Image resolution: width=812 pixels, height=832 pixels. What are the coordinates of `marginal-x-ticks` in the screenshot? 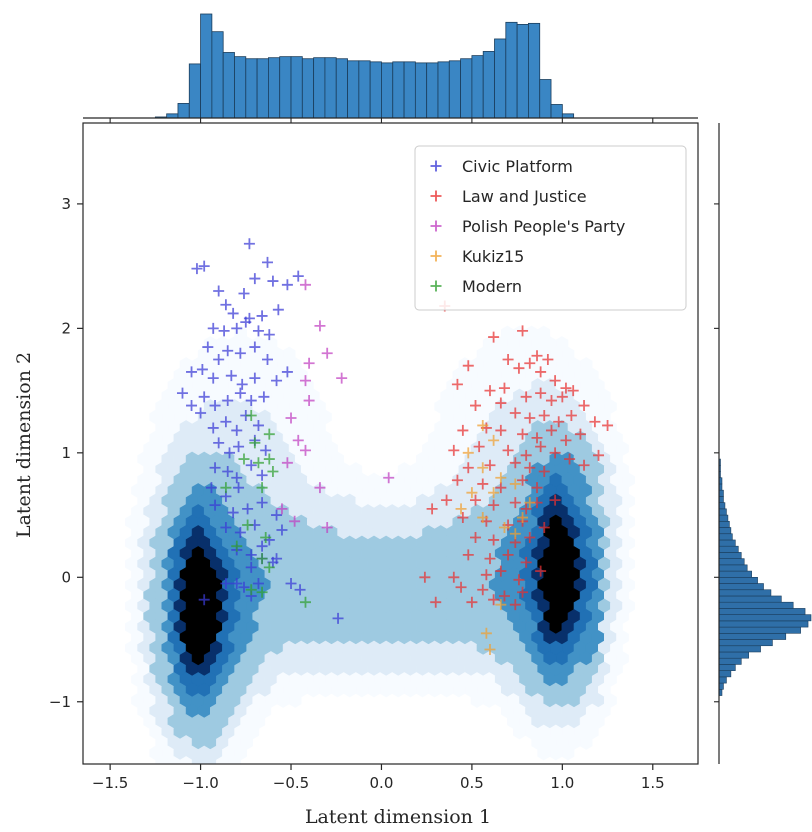 It's located at (381, 120).